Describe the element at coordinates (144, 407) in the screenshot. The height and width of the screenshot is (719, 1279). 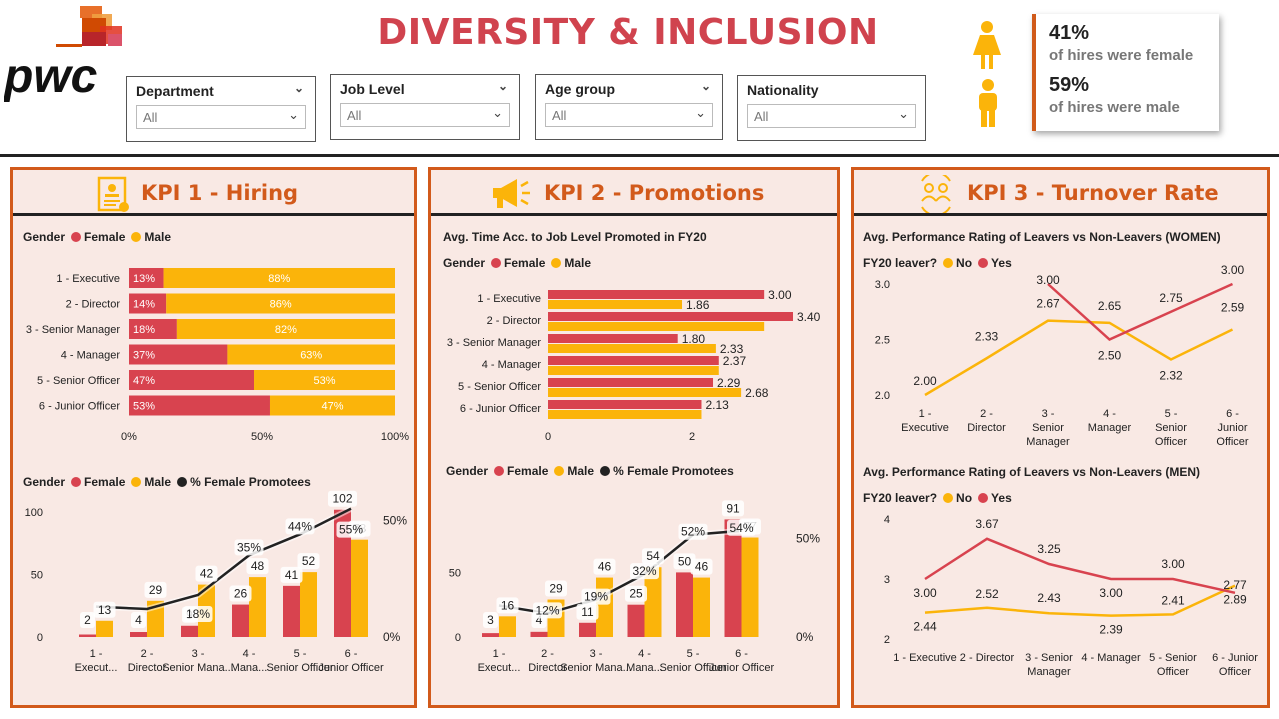
I see `female-data-label: 53%` at that location.